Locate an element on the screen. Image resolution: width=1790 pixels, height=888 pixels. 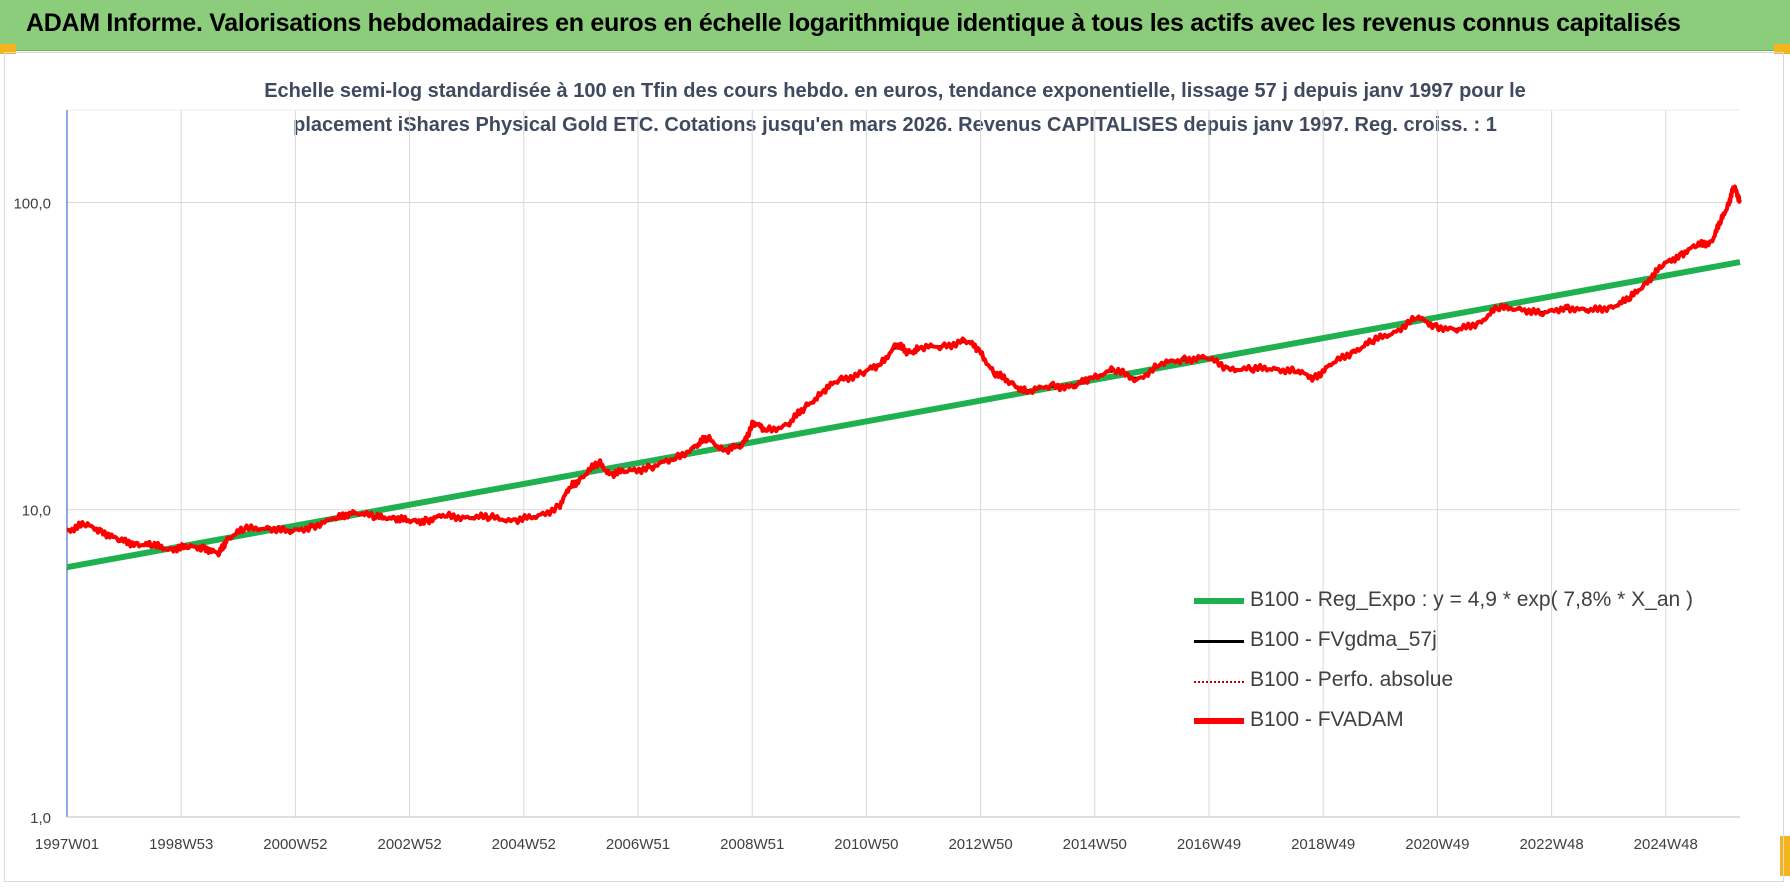
legend-swatch-fvgdma is located at coordinates (1219, 641).